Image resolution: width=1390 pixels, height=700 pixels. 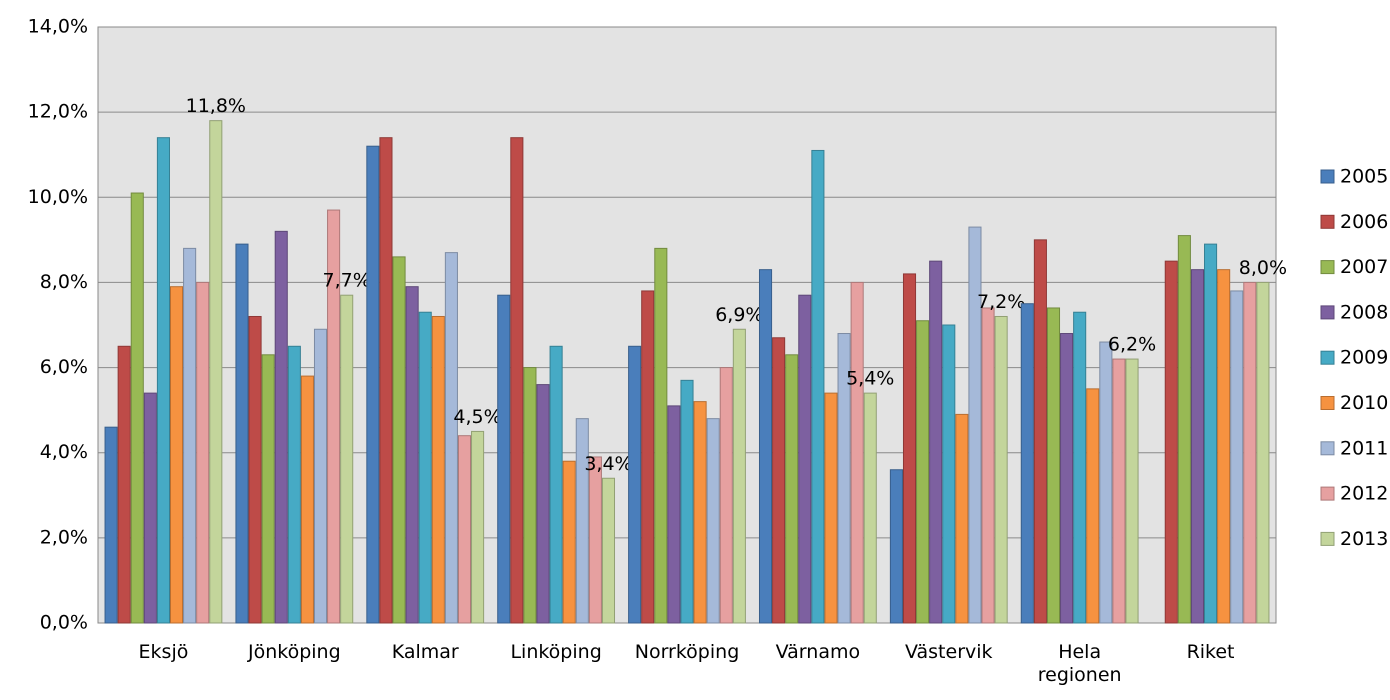 I want to click on legend-label: 2006, so click(x=1364, y=222).